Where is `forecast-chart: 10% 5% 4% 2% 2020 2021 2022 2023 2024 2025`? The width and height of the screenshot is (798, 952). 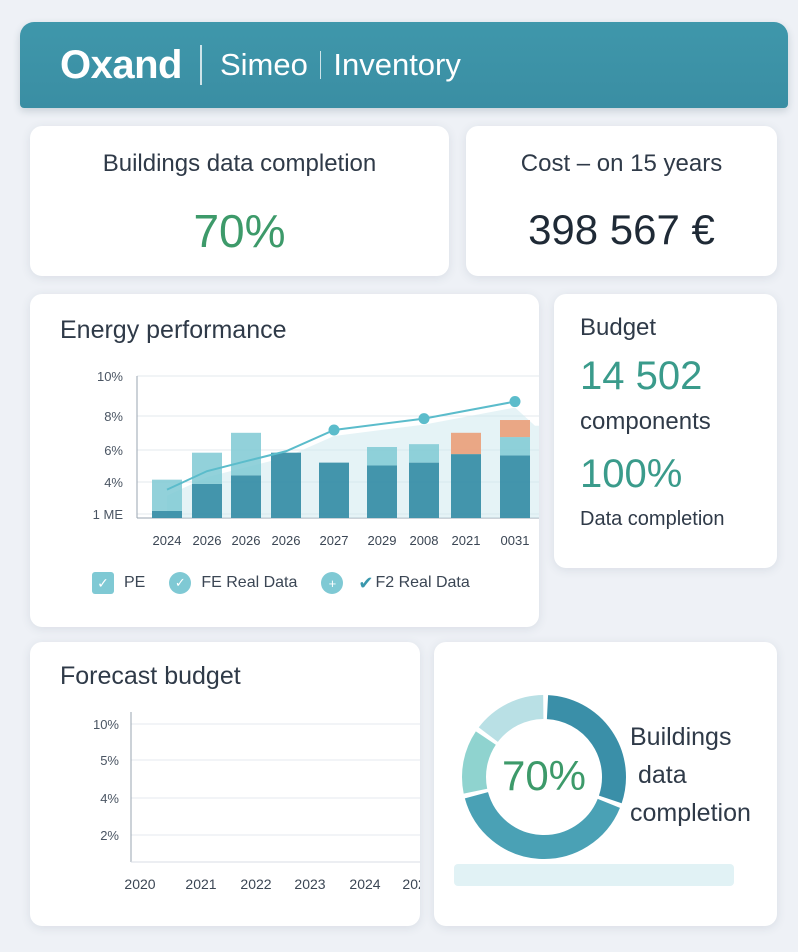 forecast-chart: 10% 5% 4% 2% 2020 2021 2022 2023 2024 2025 is located at coordinates (256, 802).